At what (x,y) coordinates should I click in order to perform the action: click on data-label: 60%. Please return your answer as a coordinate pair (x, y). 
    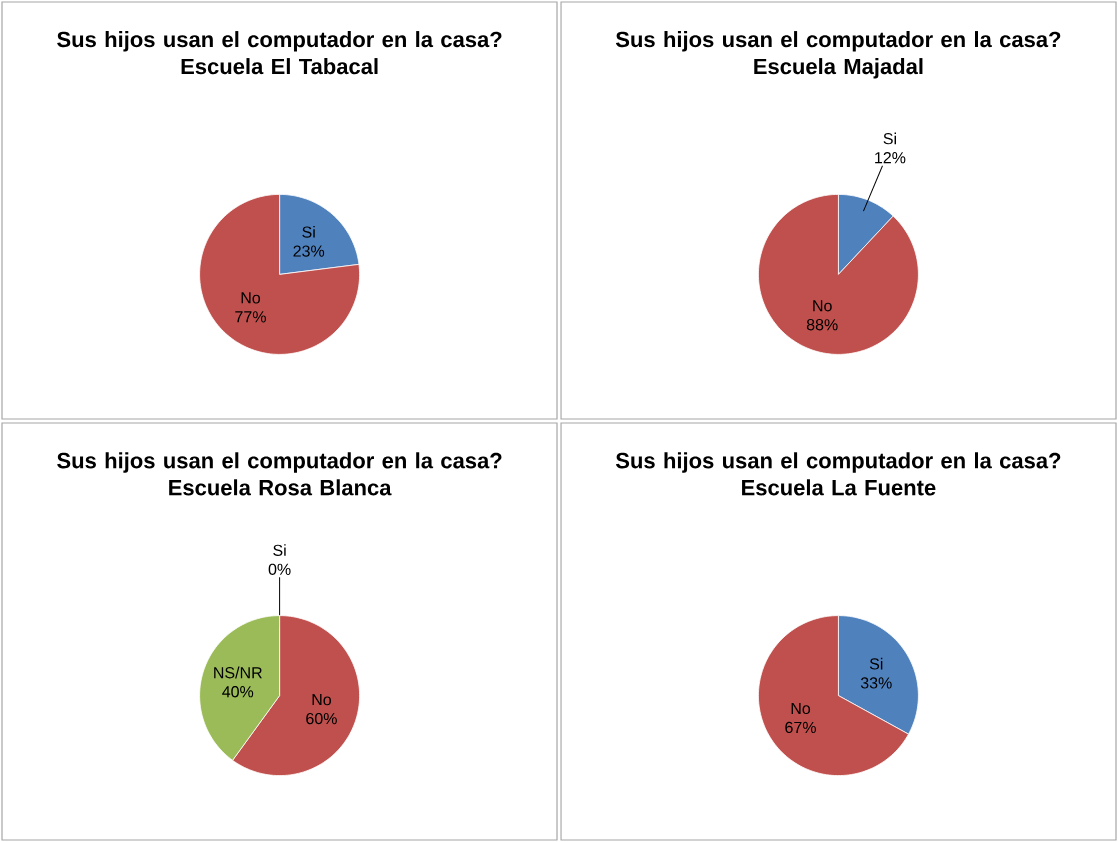
    Looking at the image, I should click on (321, 718).